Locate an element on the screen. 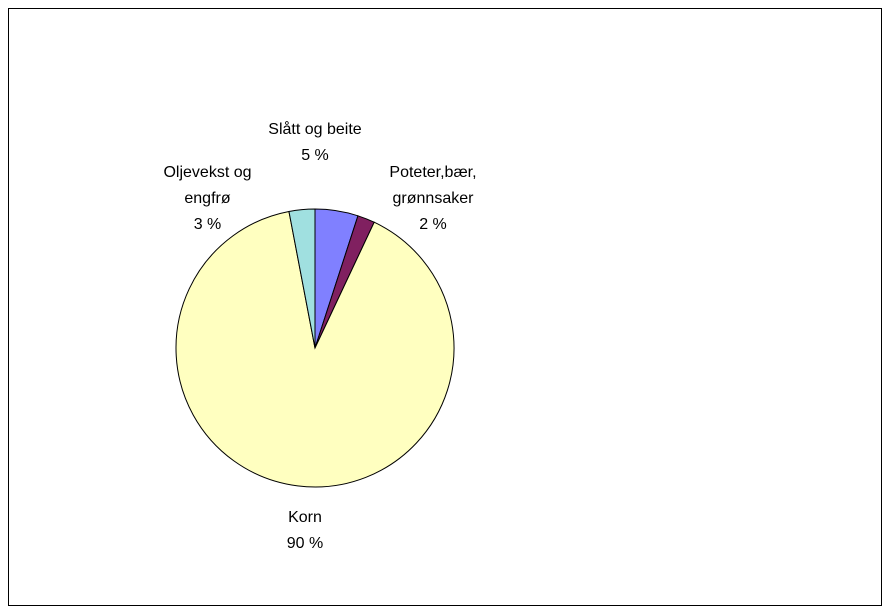 Image resolution: width=890 pixels, height=614 pixels. slice-label: Slått og beite 5 % is located at coordinates (315, 143).